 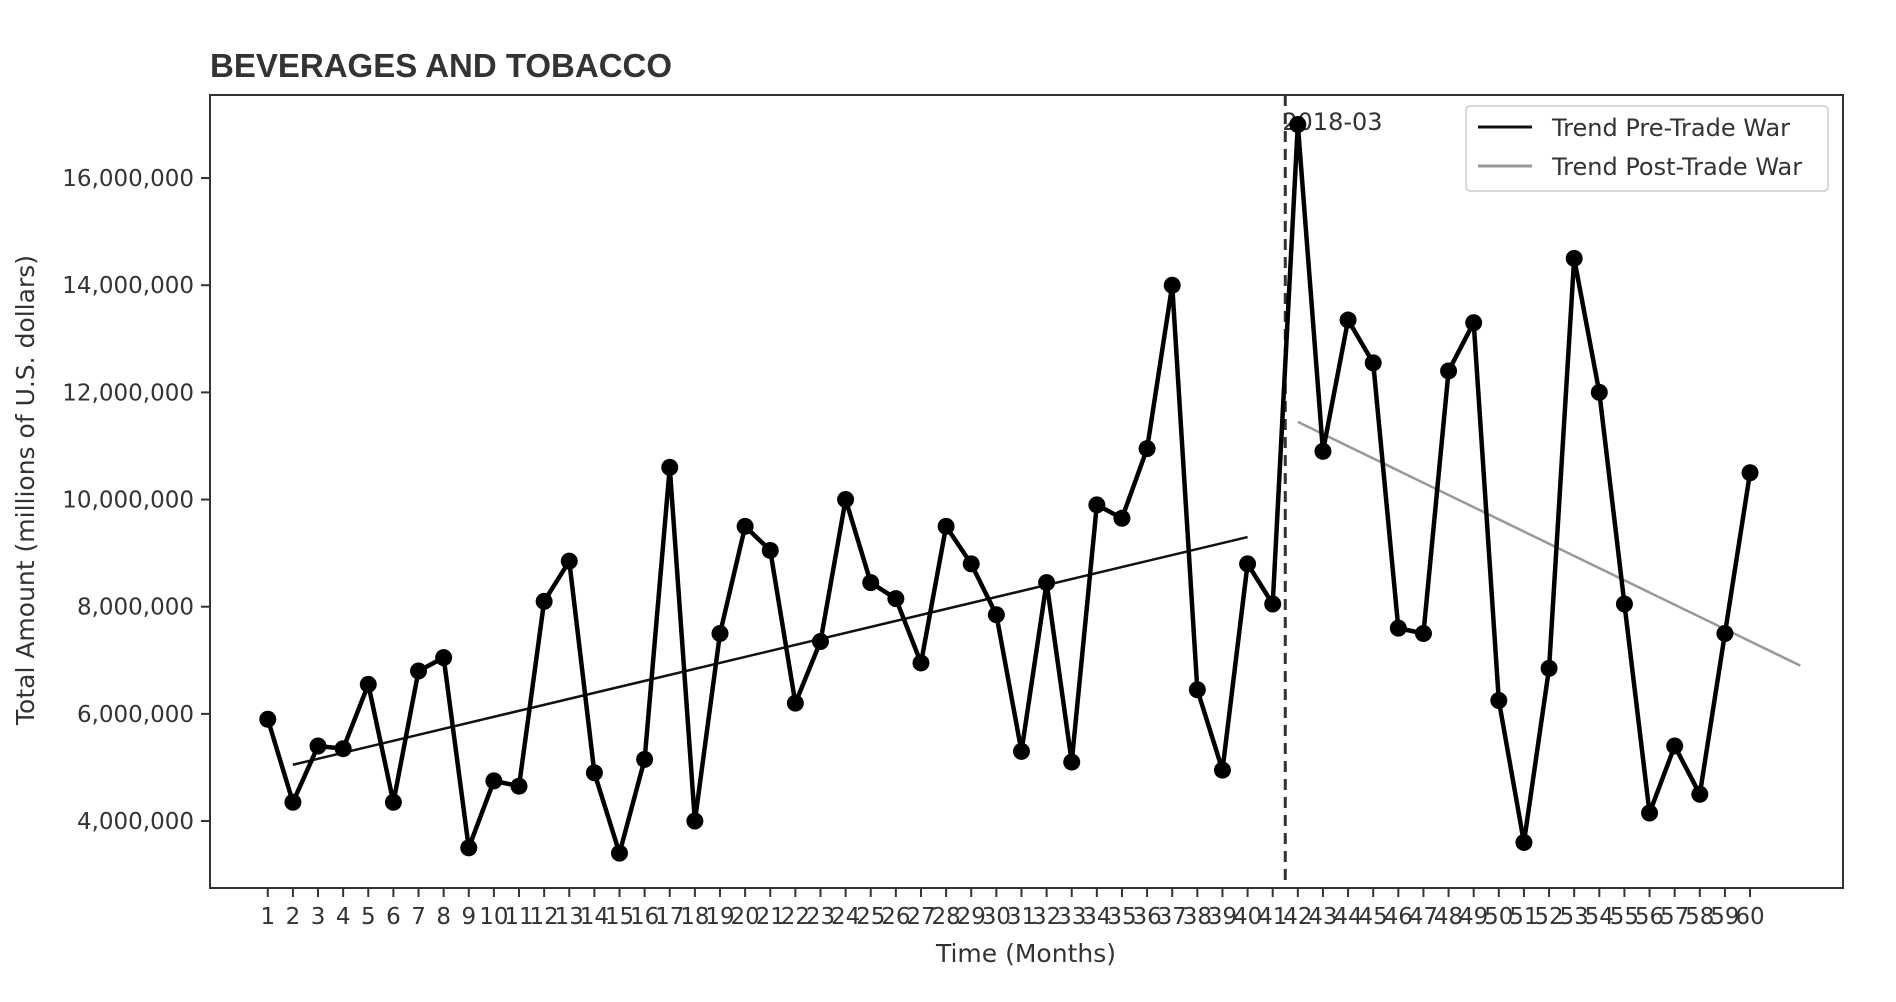 What do you see at coordinates (1647, 148) in the screenshot?
I see `legend-box` at bounding box center [1647, 148].